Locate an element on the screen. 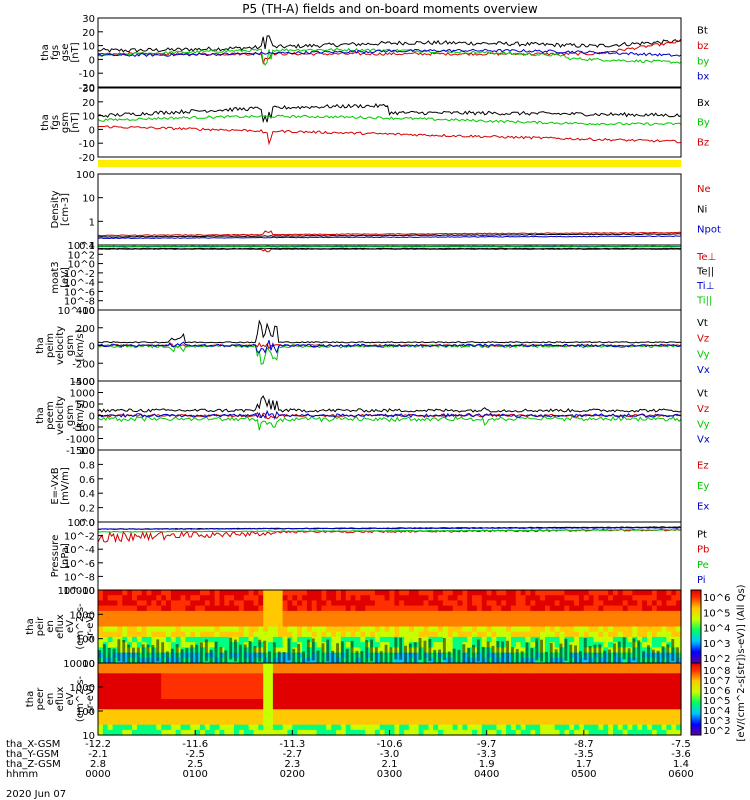  y-tick-label: 0 is located at coordinates (92, 417).